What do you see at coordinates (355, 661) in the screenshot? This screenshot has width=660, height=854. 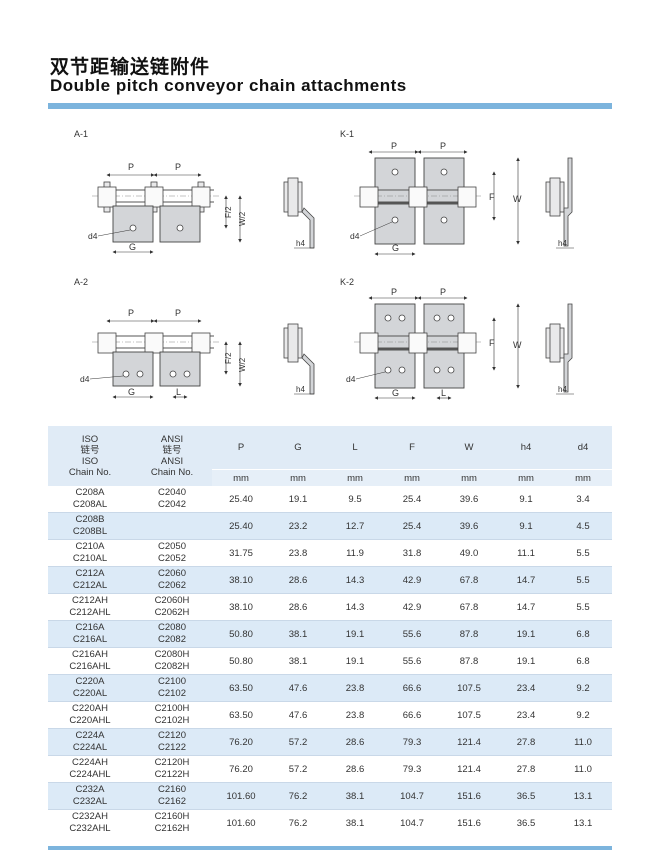 I see `value-l: 19.1` at bounding box center [355, 661].